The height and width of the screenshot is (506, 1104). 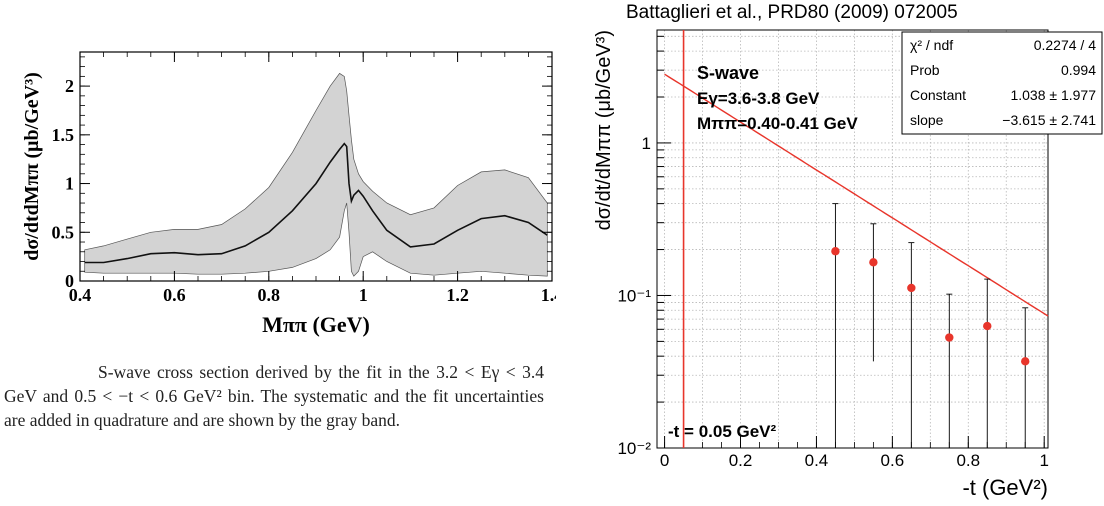 What do you see at coordinates (69, 86) in the screenshot?
I see `y-tick-label: 2` at bounding box center [69, 86].